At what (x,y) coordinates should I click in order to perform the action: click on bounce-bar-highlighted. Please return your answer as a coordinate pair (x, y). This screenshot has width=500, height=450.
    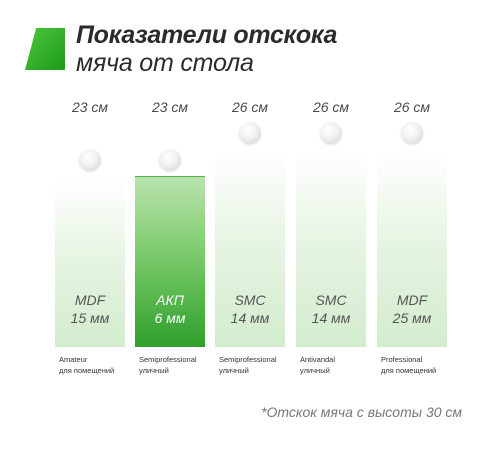
    Looking at the image, I should click on (170, 261).